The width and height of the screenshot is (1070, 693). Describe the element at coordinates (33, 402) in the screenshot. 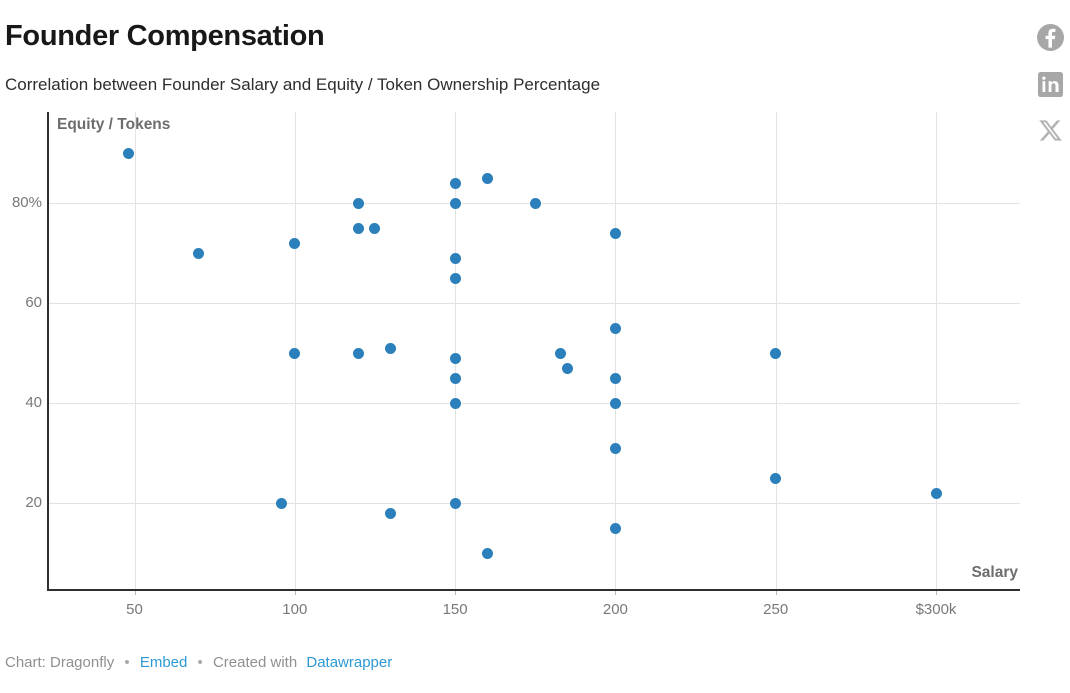

I see `y-tick-label: 40` at that location.